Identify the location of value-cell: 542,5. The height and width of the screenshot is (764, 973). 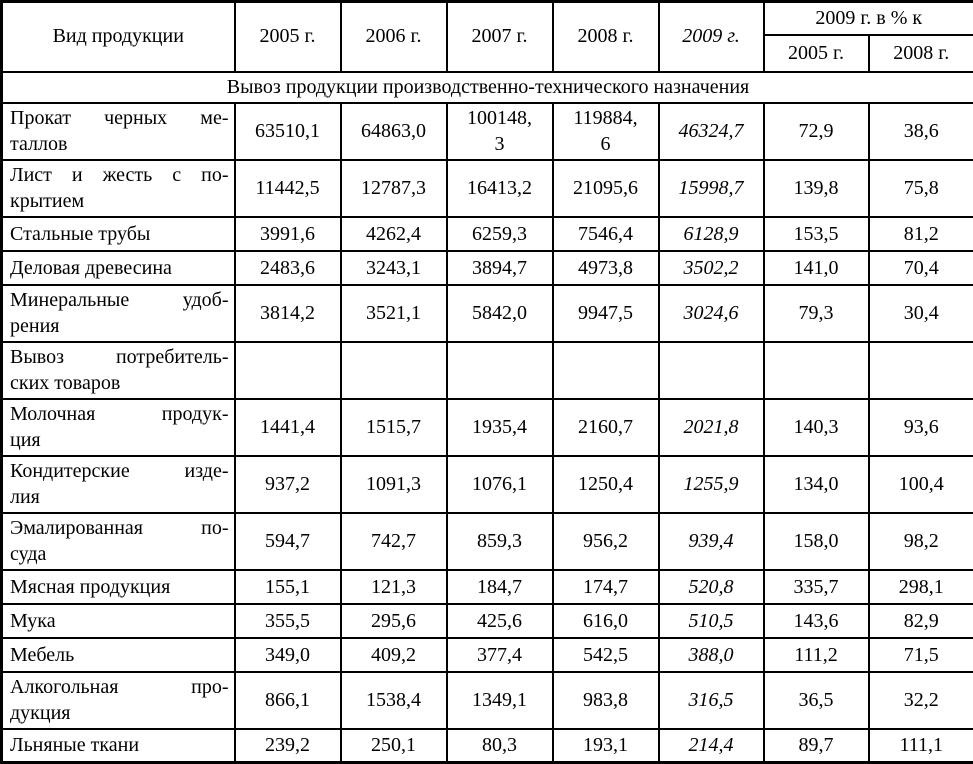
(606, 655).